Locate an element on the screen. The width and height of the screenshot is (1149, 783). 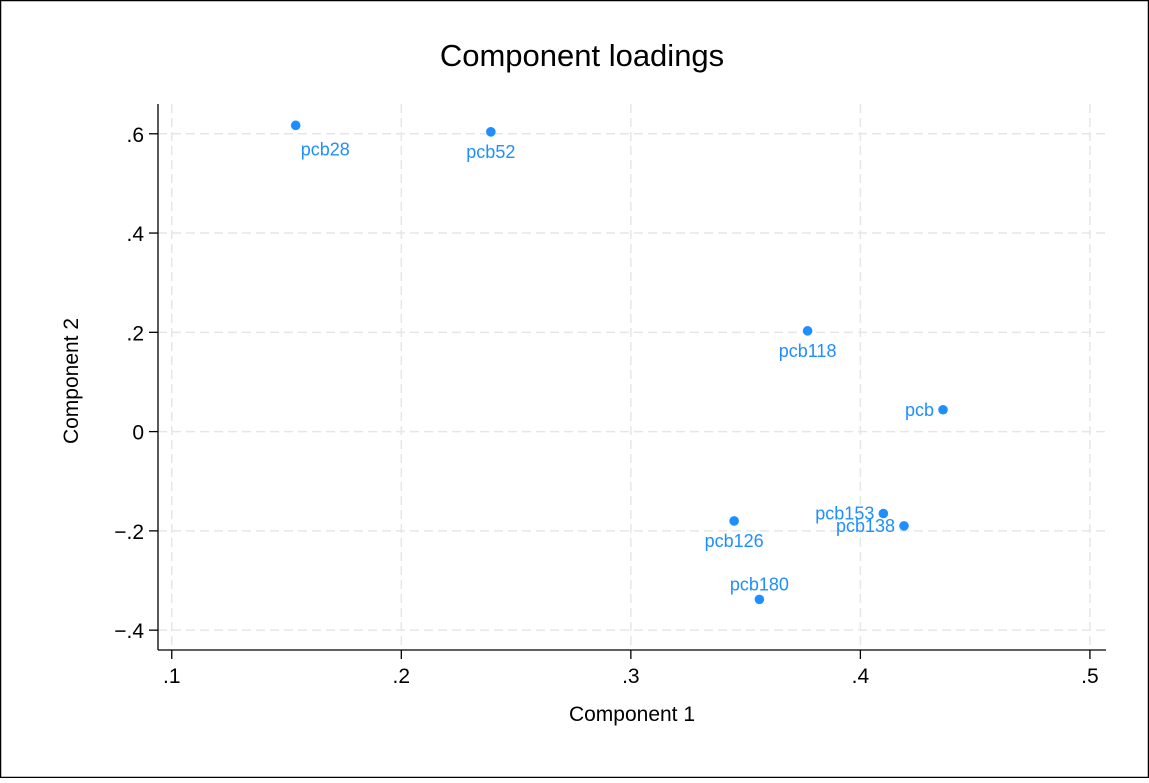
data-label-pcb180: pcb180 is located at coordinates (759, 584).